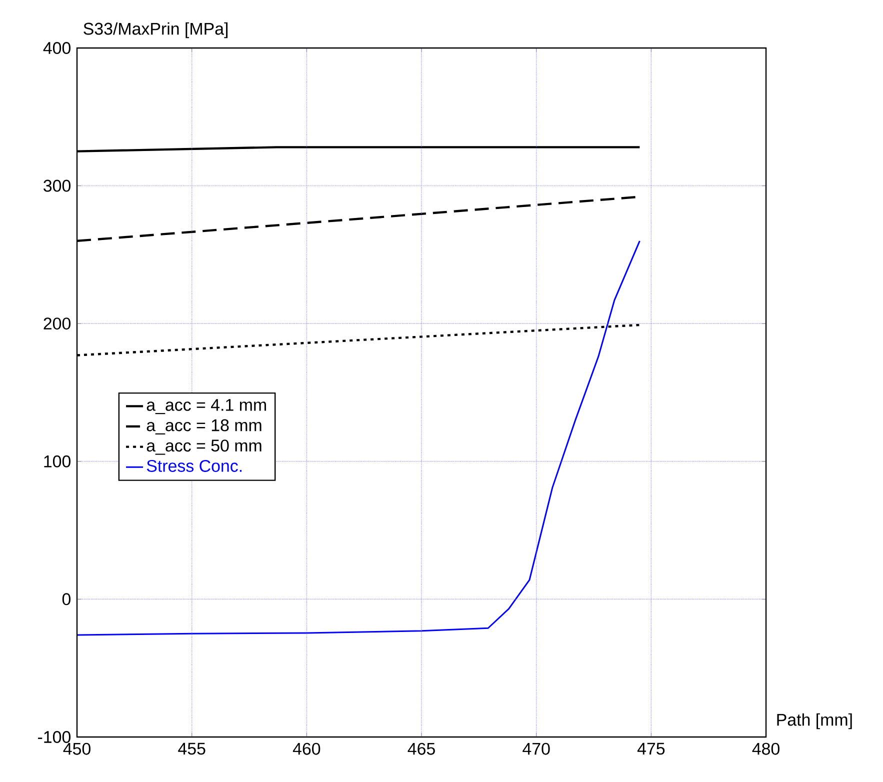  What do you see at coordinates (57, 461) in the screenshot?
I see `y-tick-label: 100` at bounding box center [57, 461].